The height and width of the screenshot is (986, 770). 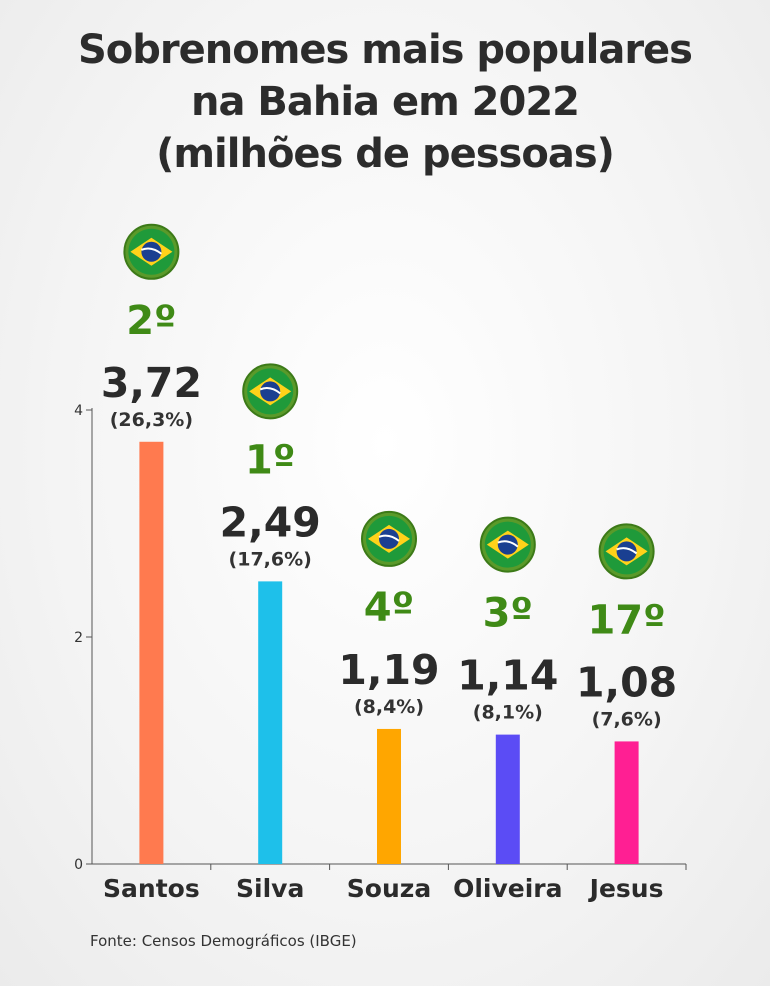 What do you see at coordinates (388, 670) in the screenshot?
I see `value-label: 1,19` at bounding box center [388, 670].